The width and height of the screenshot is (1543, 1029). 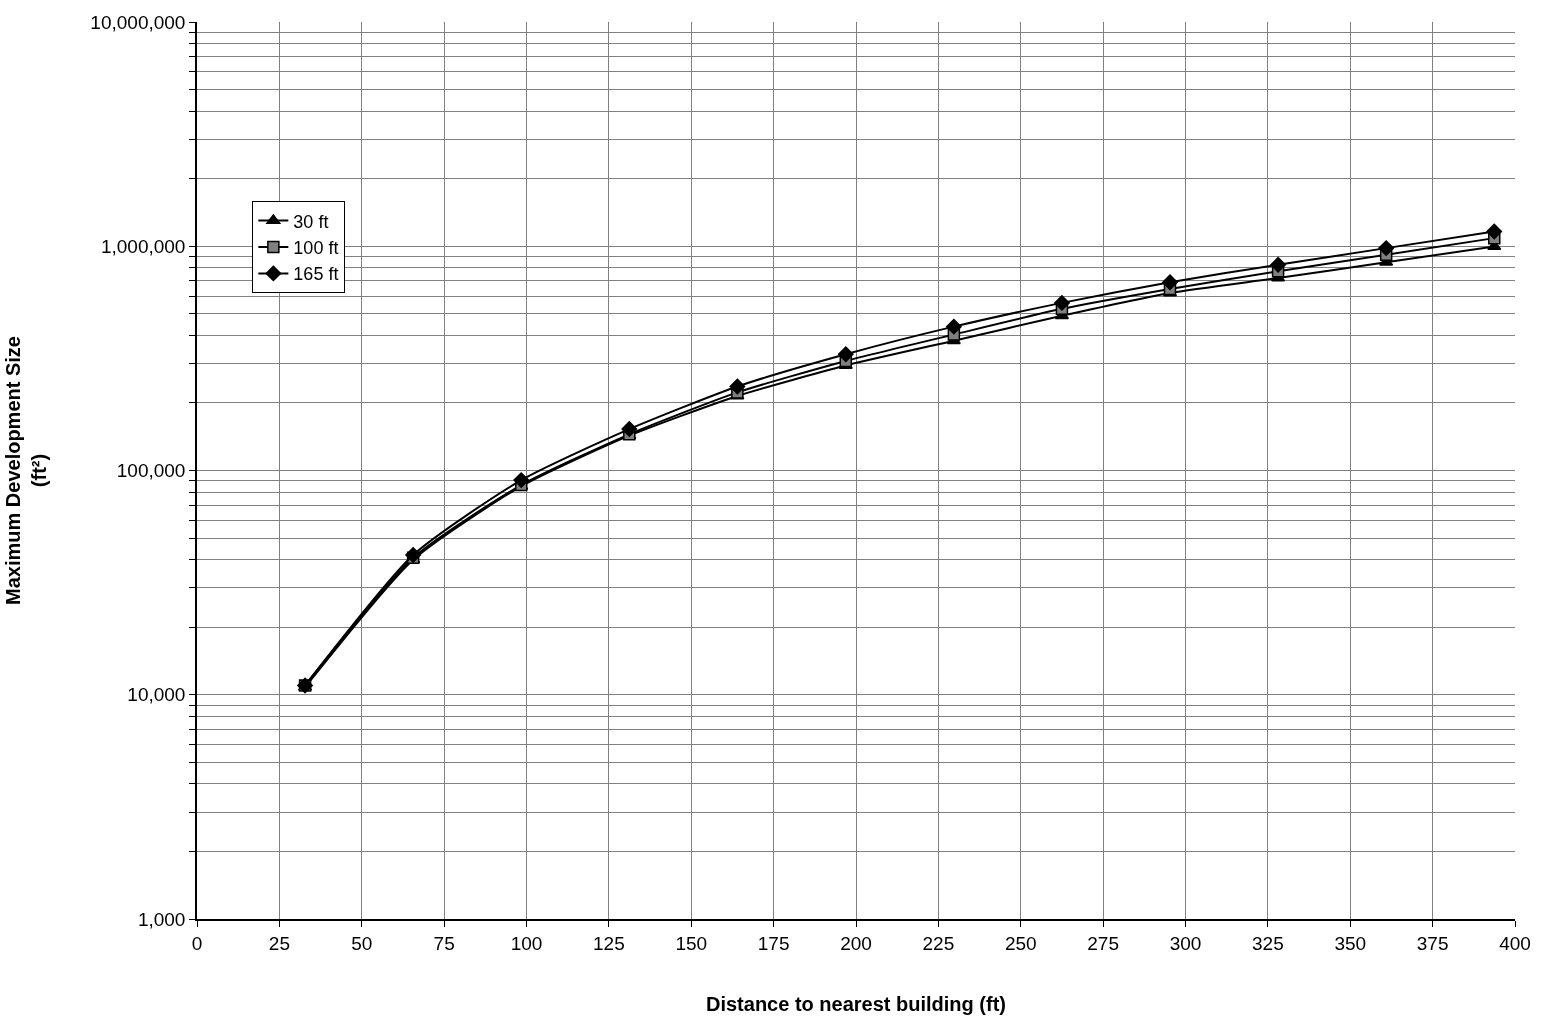 What do you see at coordinates (526, 943) in the screenshot?
I see `x-tick-label: 100` at bounding box center [526, 943].